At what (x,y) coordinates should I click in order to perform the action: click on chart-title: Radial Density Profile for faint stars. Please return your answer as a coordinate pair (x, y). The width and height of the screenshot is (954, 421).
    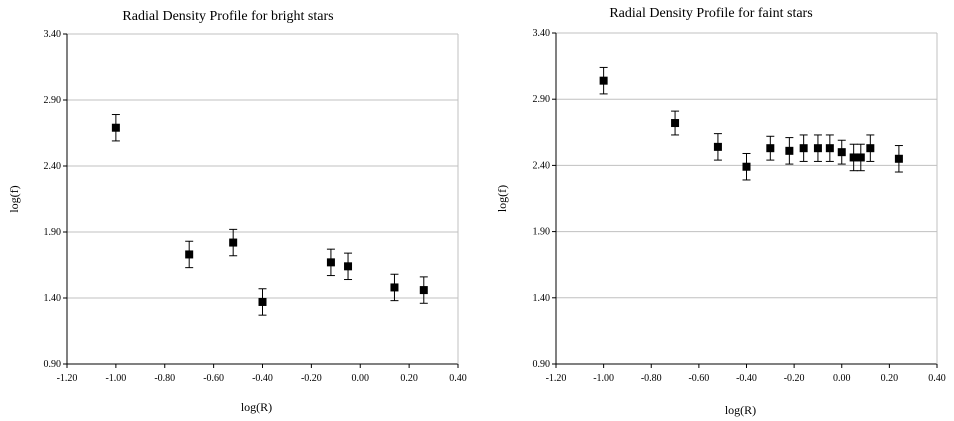
    Looking at the image, I should click on (710, 13).